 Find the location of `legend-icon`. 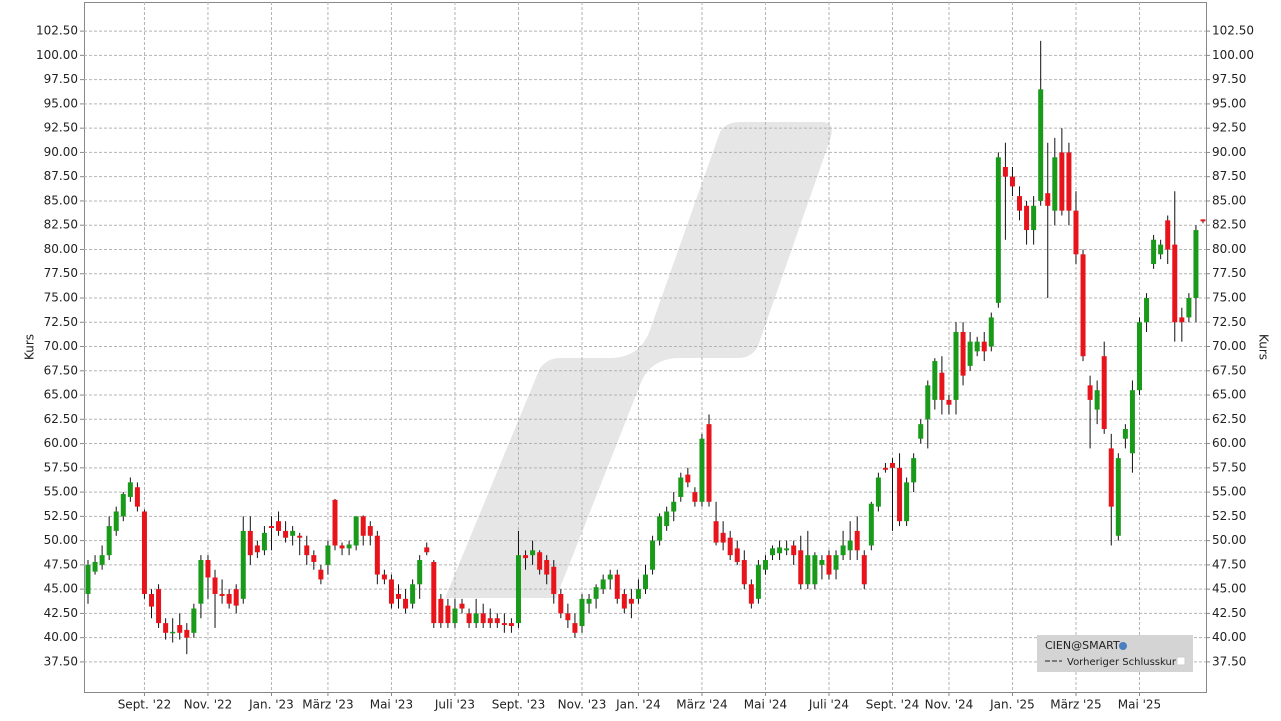

legend-icon is located at coordinates (1123, 646).